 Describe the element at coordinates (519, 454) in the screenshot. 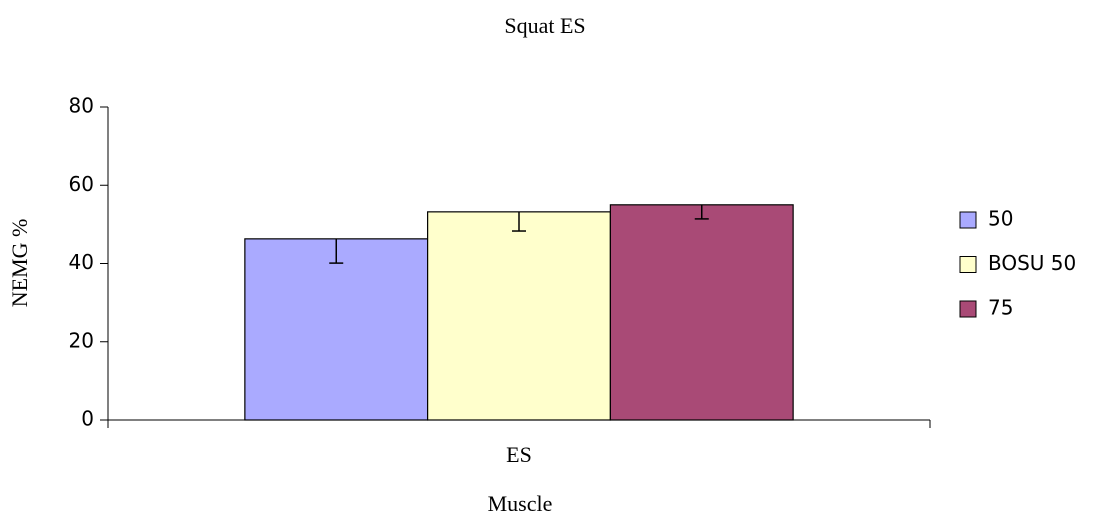

I see `x-tick-label: ES` at that location.